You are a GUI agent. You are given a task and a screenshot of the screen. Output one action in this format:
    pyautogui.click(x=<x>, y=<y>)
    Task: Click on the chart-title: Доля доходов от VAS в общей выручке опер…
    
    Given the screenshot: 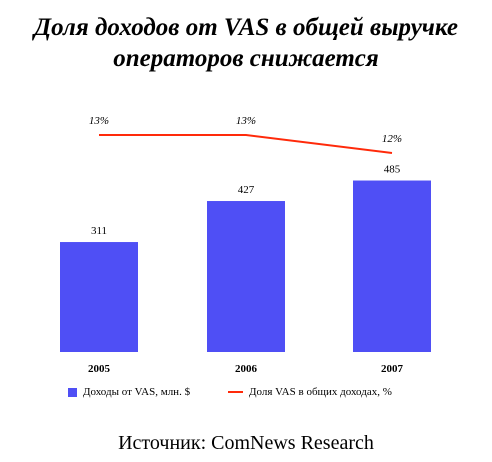 What is the action you would take?
    pyautogui.click(x=246, y=43)
    